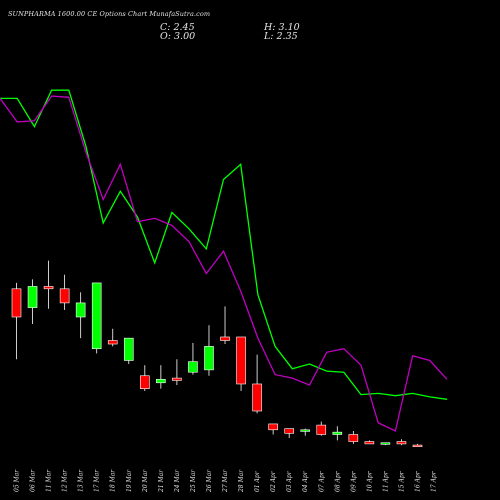 Image resolution: width=500 pixels, height=500 pixels. I want to click on low-stat: L: 2.35, so click(281, 36).